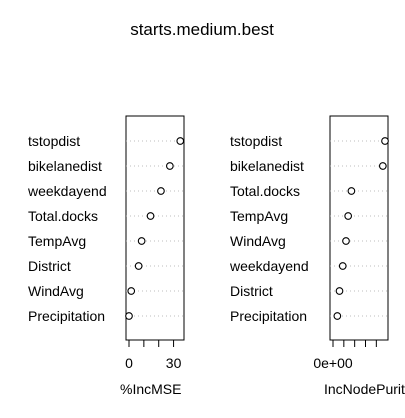 Image resolution: width=405 pixels, height=418 pixels. What do you see at coordinates (202, 29) in the screenshot?
I see `plot-title: starts.medium.best` at bounding box center [202, 29].